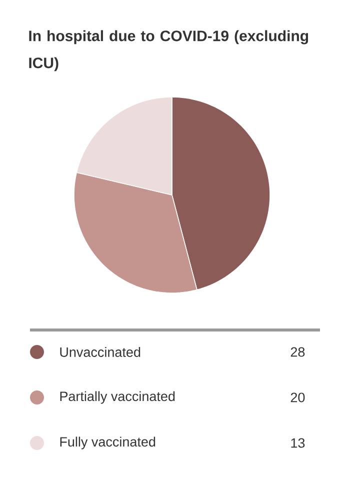 The width and height of the screenshot is (350, 484). What do you see at coordinates (100, 352) in the screenshot?
I see `legend-label: Unvaccinated` at bounding box center [100, 352].